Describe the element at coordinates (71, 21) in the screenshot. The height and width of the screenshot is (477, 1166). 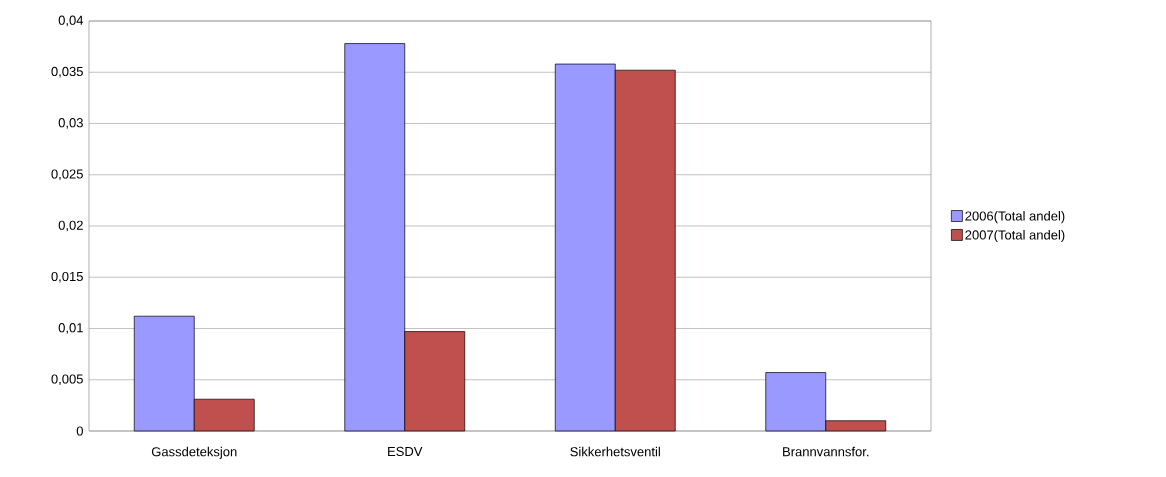
I see `y-tick-label: 0,04` at that location.